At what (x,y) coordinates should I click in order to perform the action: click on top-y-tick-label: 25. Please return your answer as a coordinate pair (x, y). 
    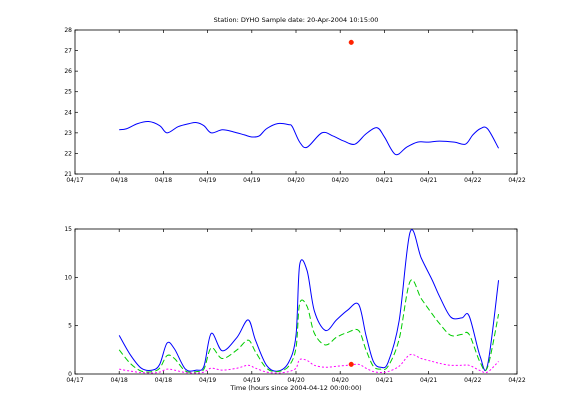
    Looking at the image, I should click on (68, 92).